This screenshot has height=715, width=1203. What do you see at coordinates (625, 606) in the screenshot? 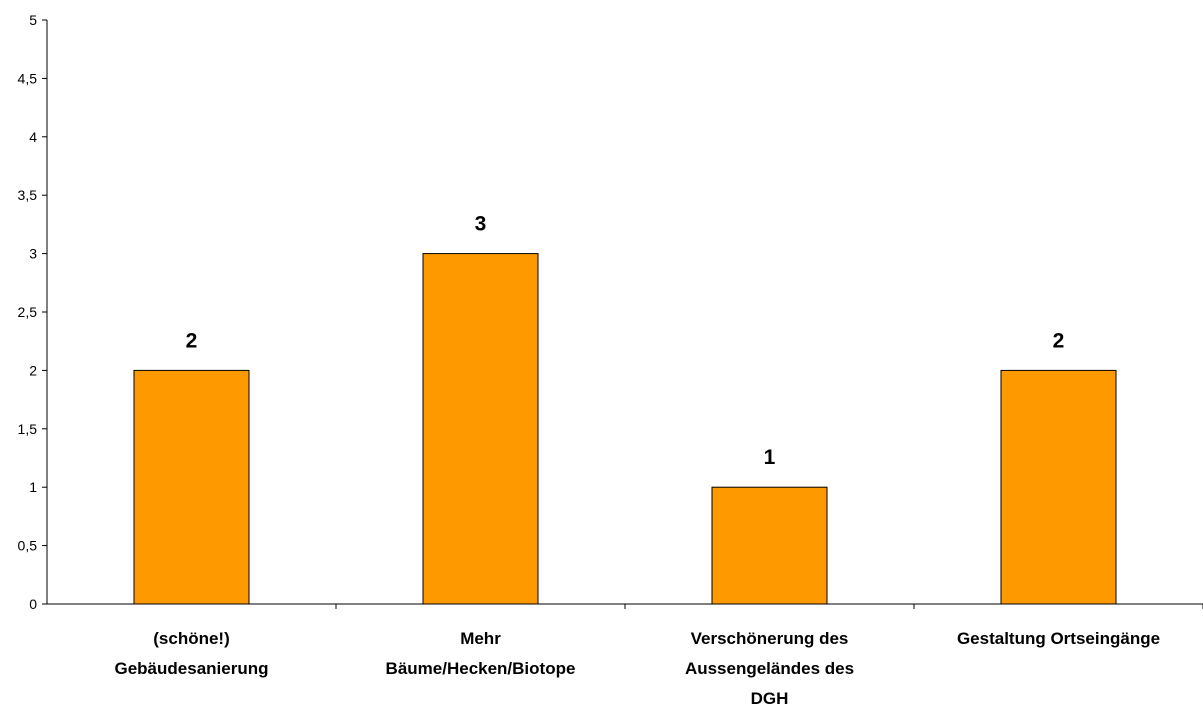
I see `x-axis` at bounding box center [625, 606].